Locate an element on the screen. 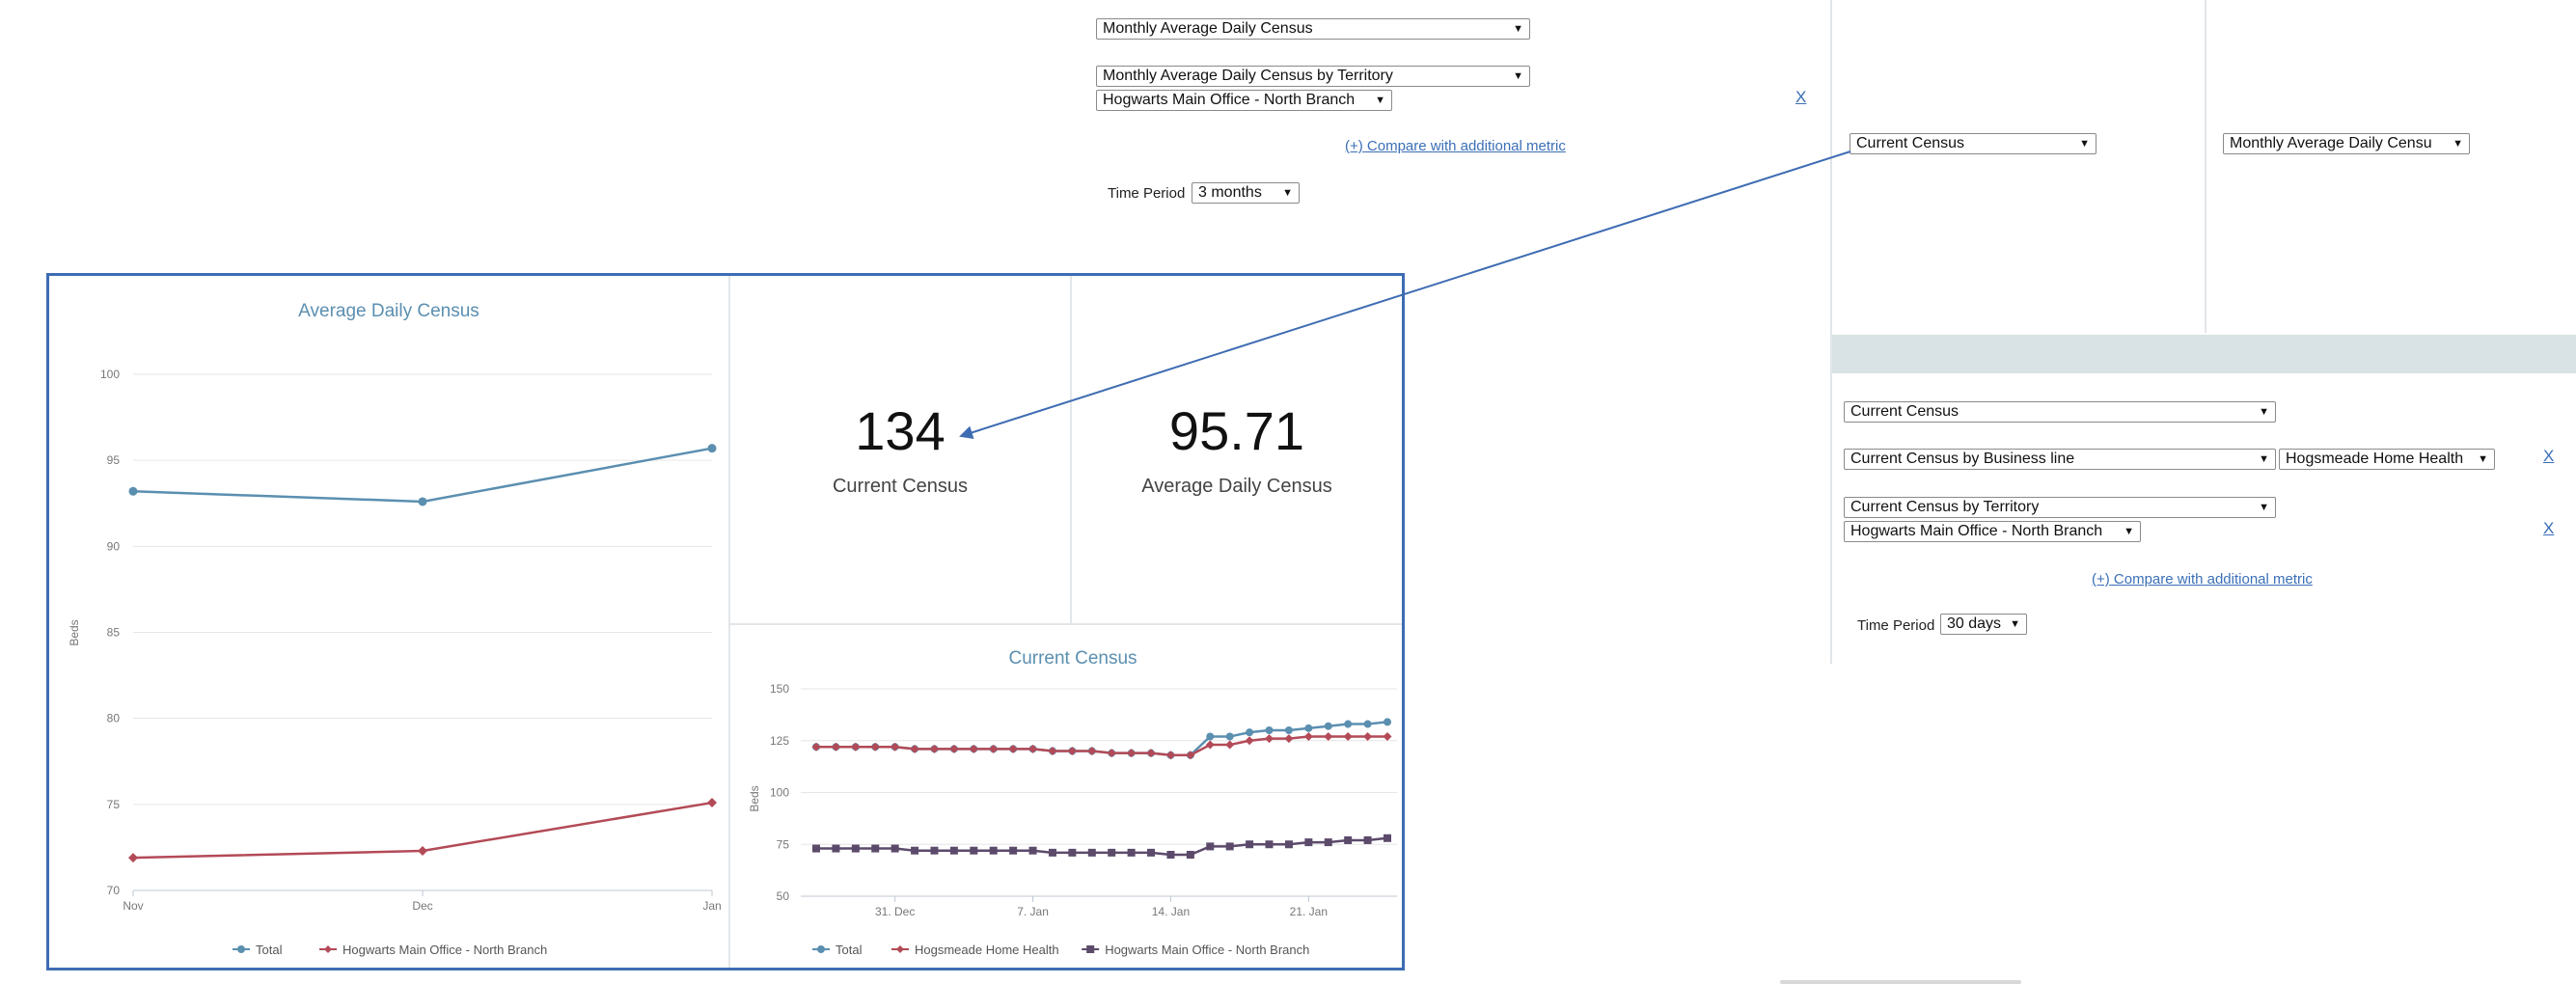 Image resolution: width=2576 pixels, height=984 pixels. x-tick-label: Nov is located at coordinates (133, 906).